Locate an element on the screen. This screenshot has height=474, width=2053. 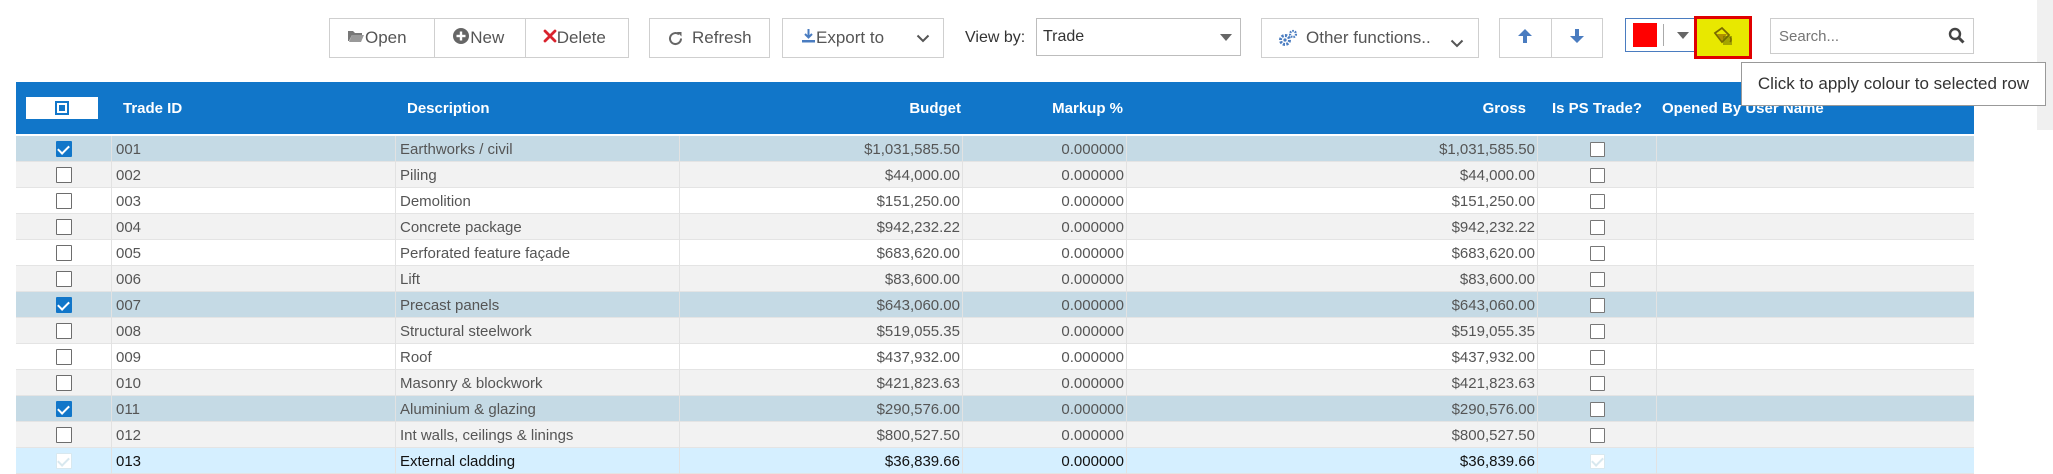
new-button: New is located at coordinates (479, 38).